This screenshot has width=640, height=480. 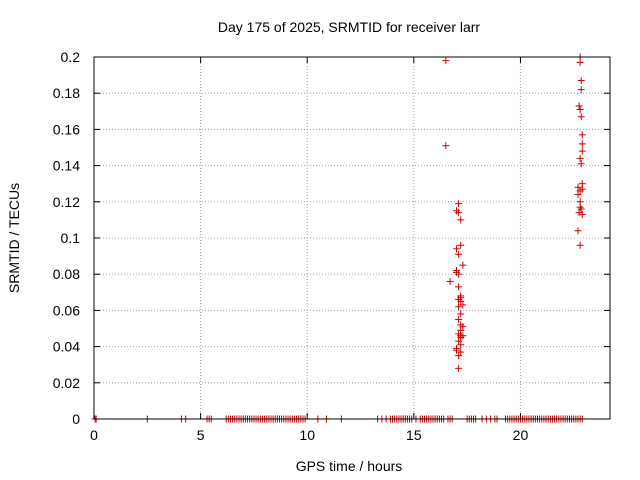 What do you see at coordinates (66, 166) in the screenshot?
I see `y-tick-label: 0.14` at bounding box center [66, 166].